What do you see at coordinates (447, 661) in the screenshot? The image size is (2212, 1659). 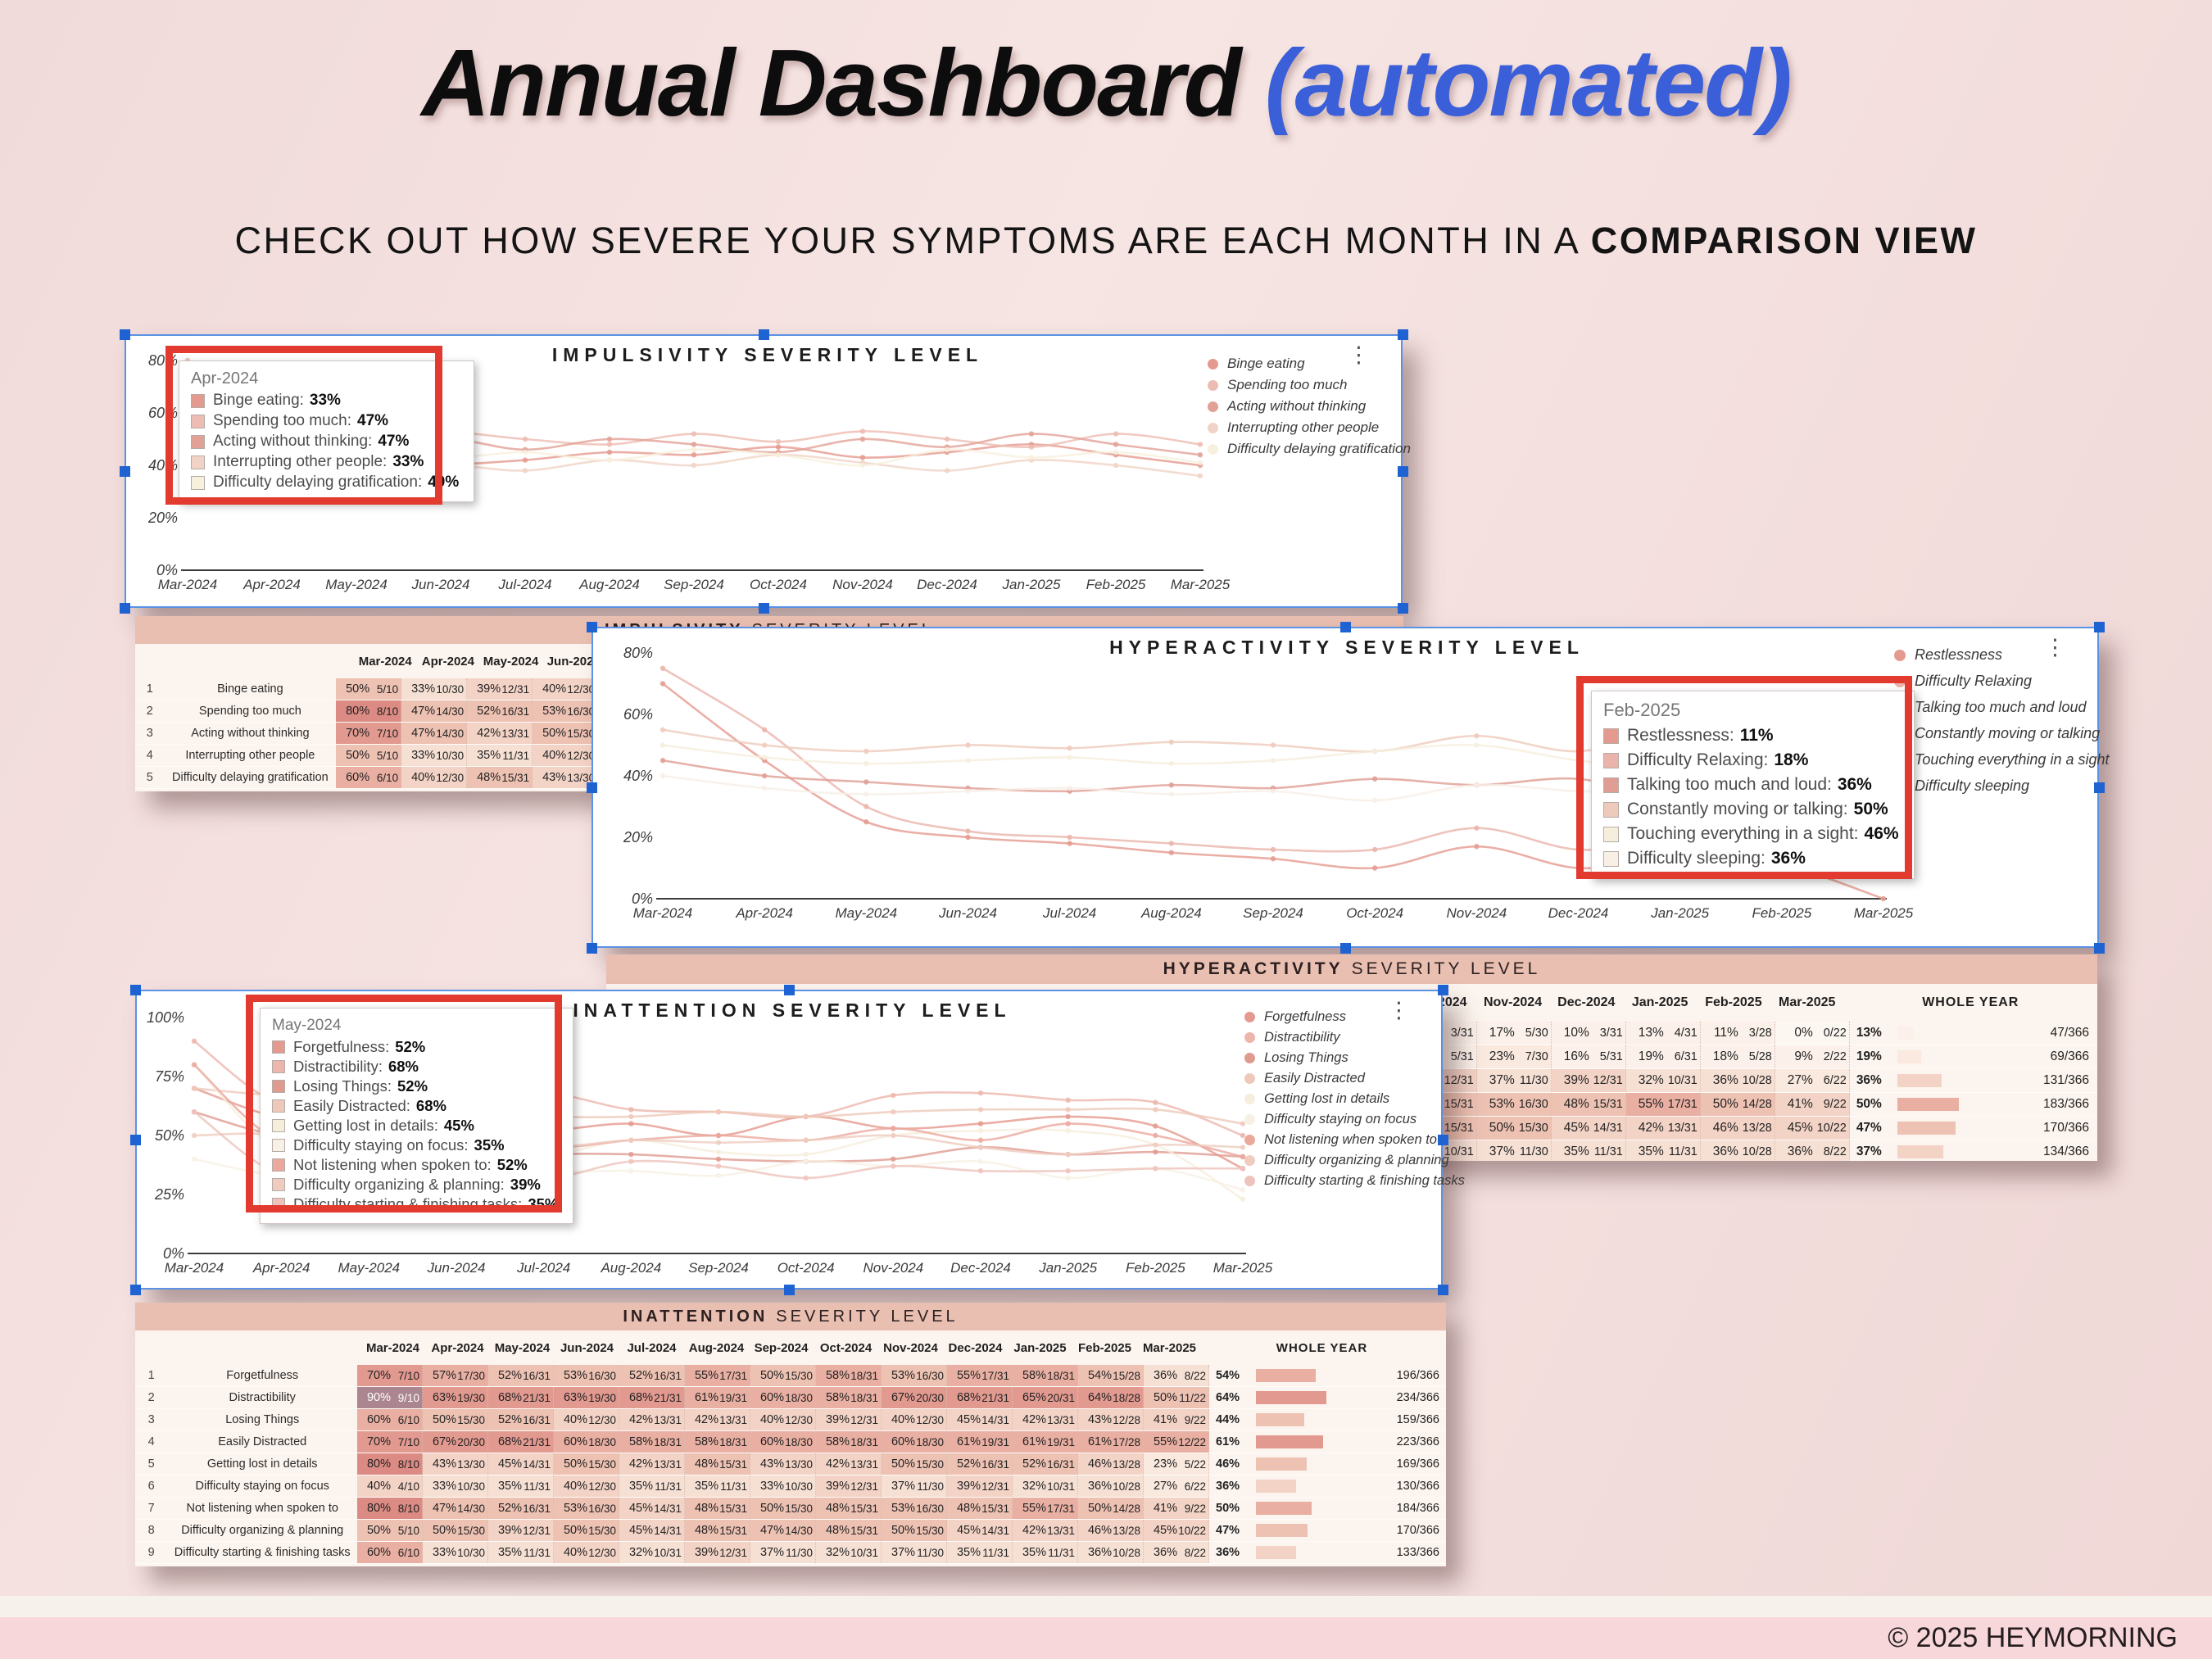 I see `column-header: Apr-2024` at bounding box center [447, 661].